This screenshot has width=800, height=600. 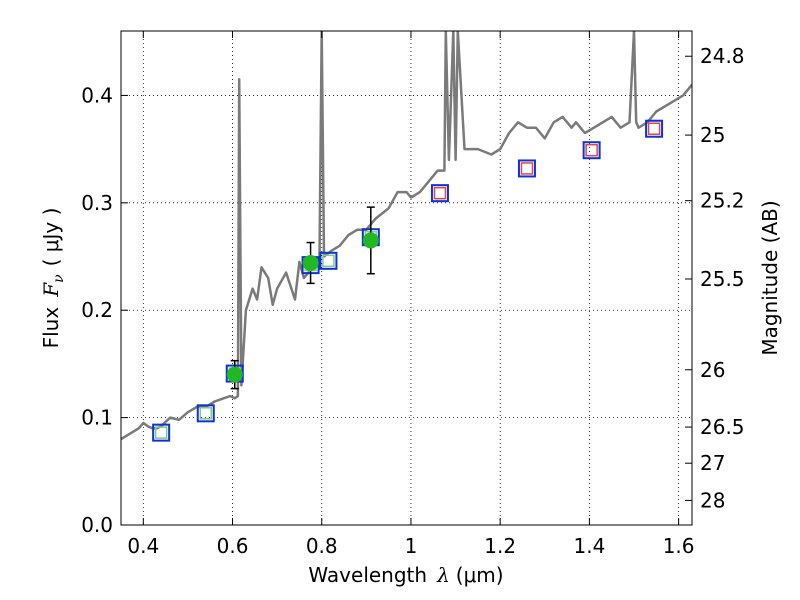 I want to click on mag-tick-label: 26.5, so click(x=722, y=427).